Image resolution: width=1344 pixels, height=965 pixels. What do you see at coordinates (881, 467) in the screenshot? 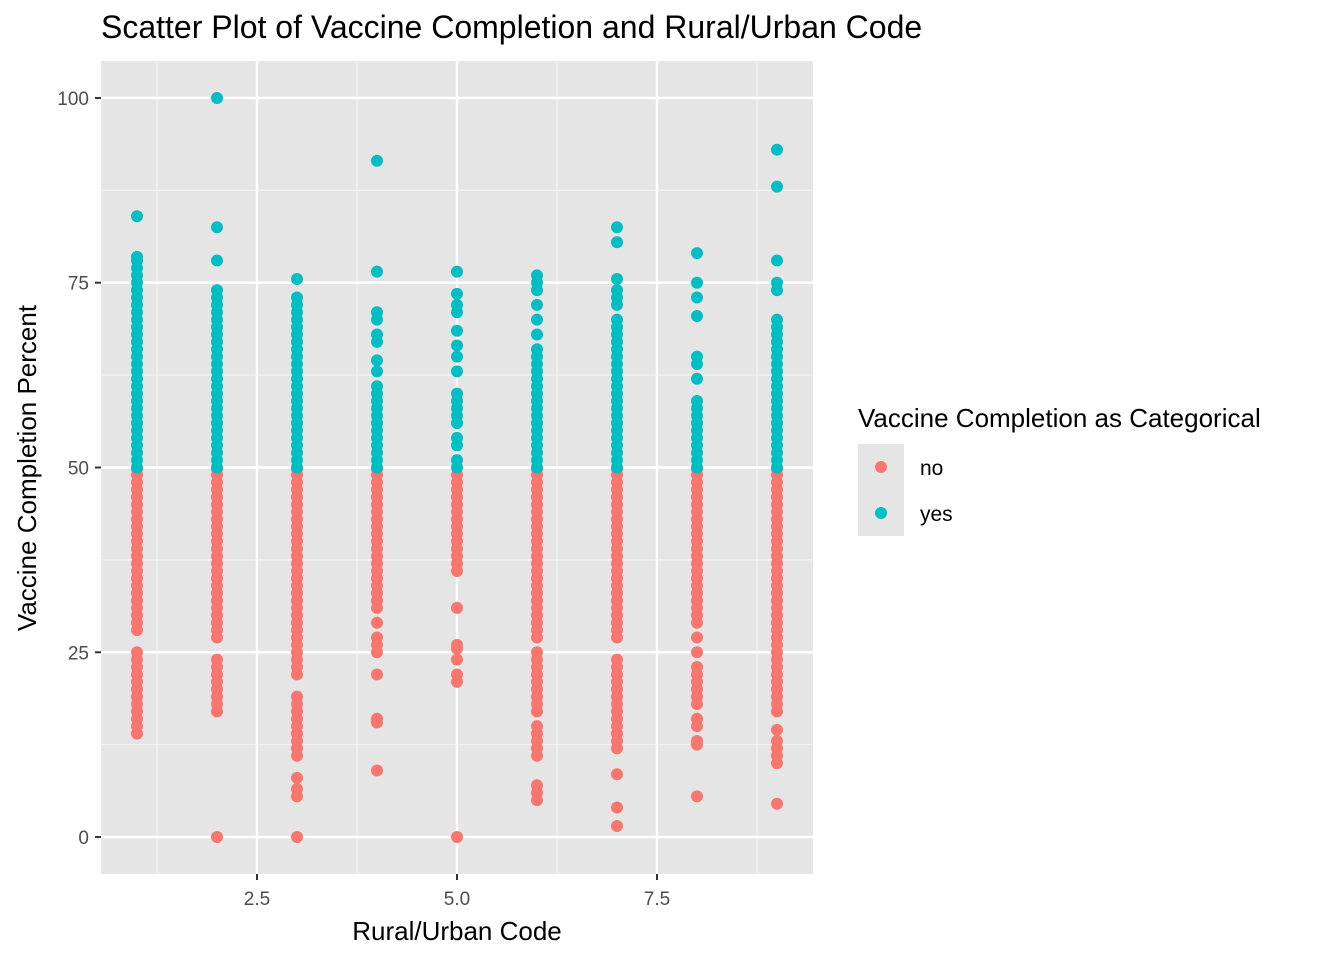
I see `legend-key-no` at bounding box center [881, 467].